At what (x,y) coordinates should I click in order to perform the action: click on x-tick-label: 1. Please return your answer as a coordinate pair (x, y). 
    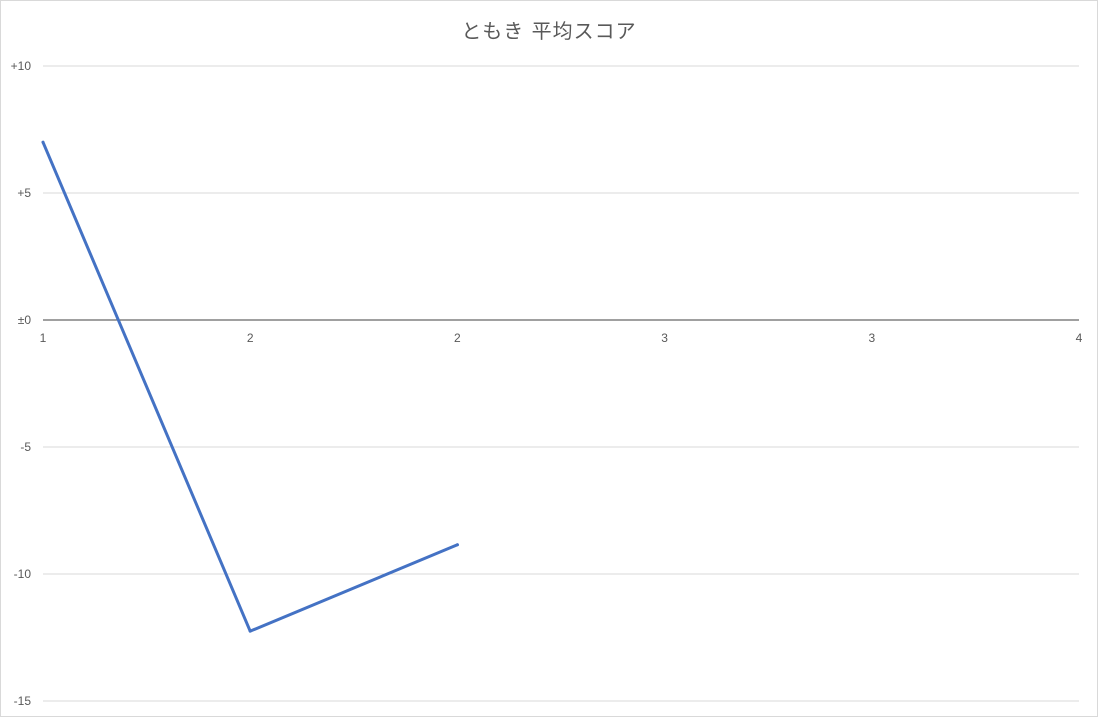
    Looking at the image, I should click on (43, 338).